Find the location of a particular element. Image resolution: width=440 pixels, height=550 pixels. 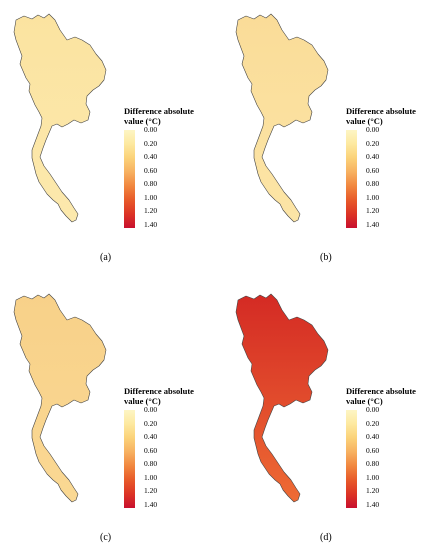

panel-label-d: (d) is located at coordinates (326, 537).